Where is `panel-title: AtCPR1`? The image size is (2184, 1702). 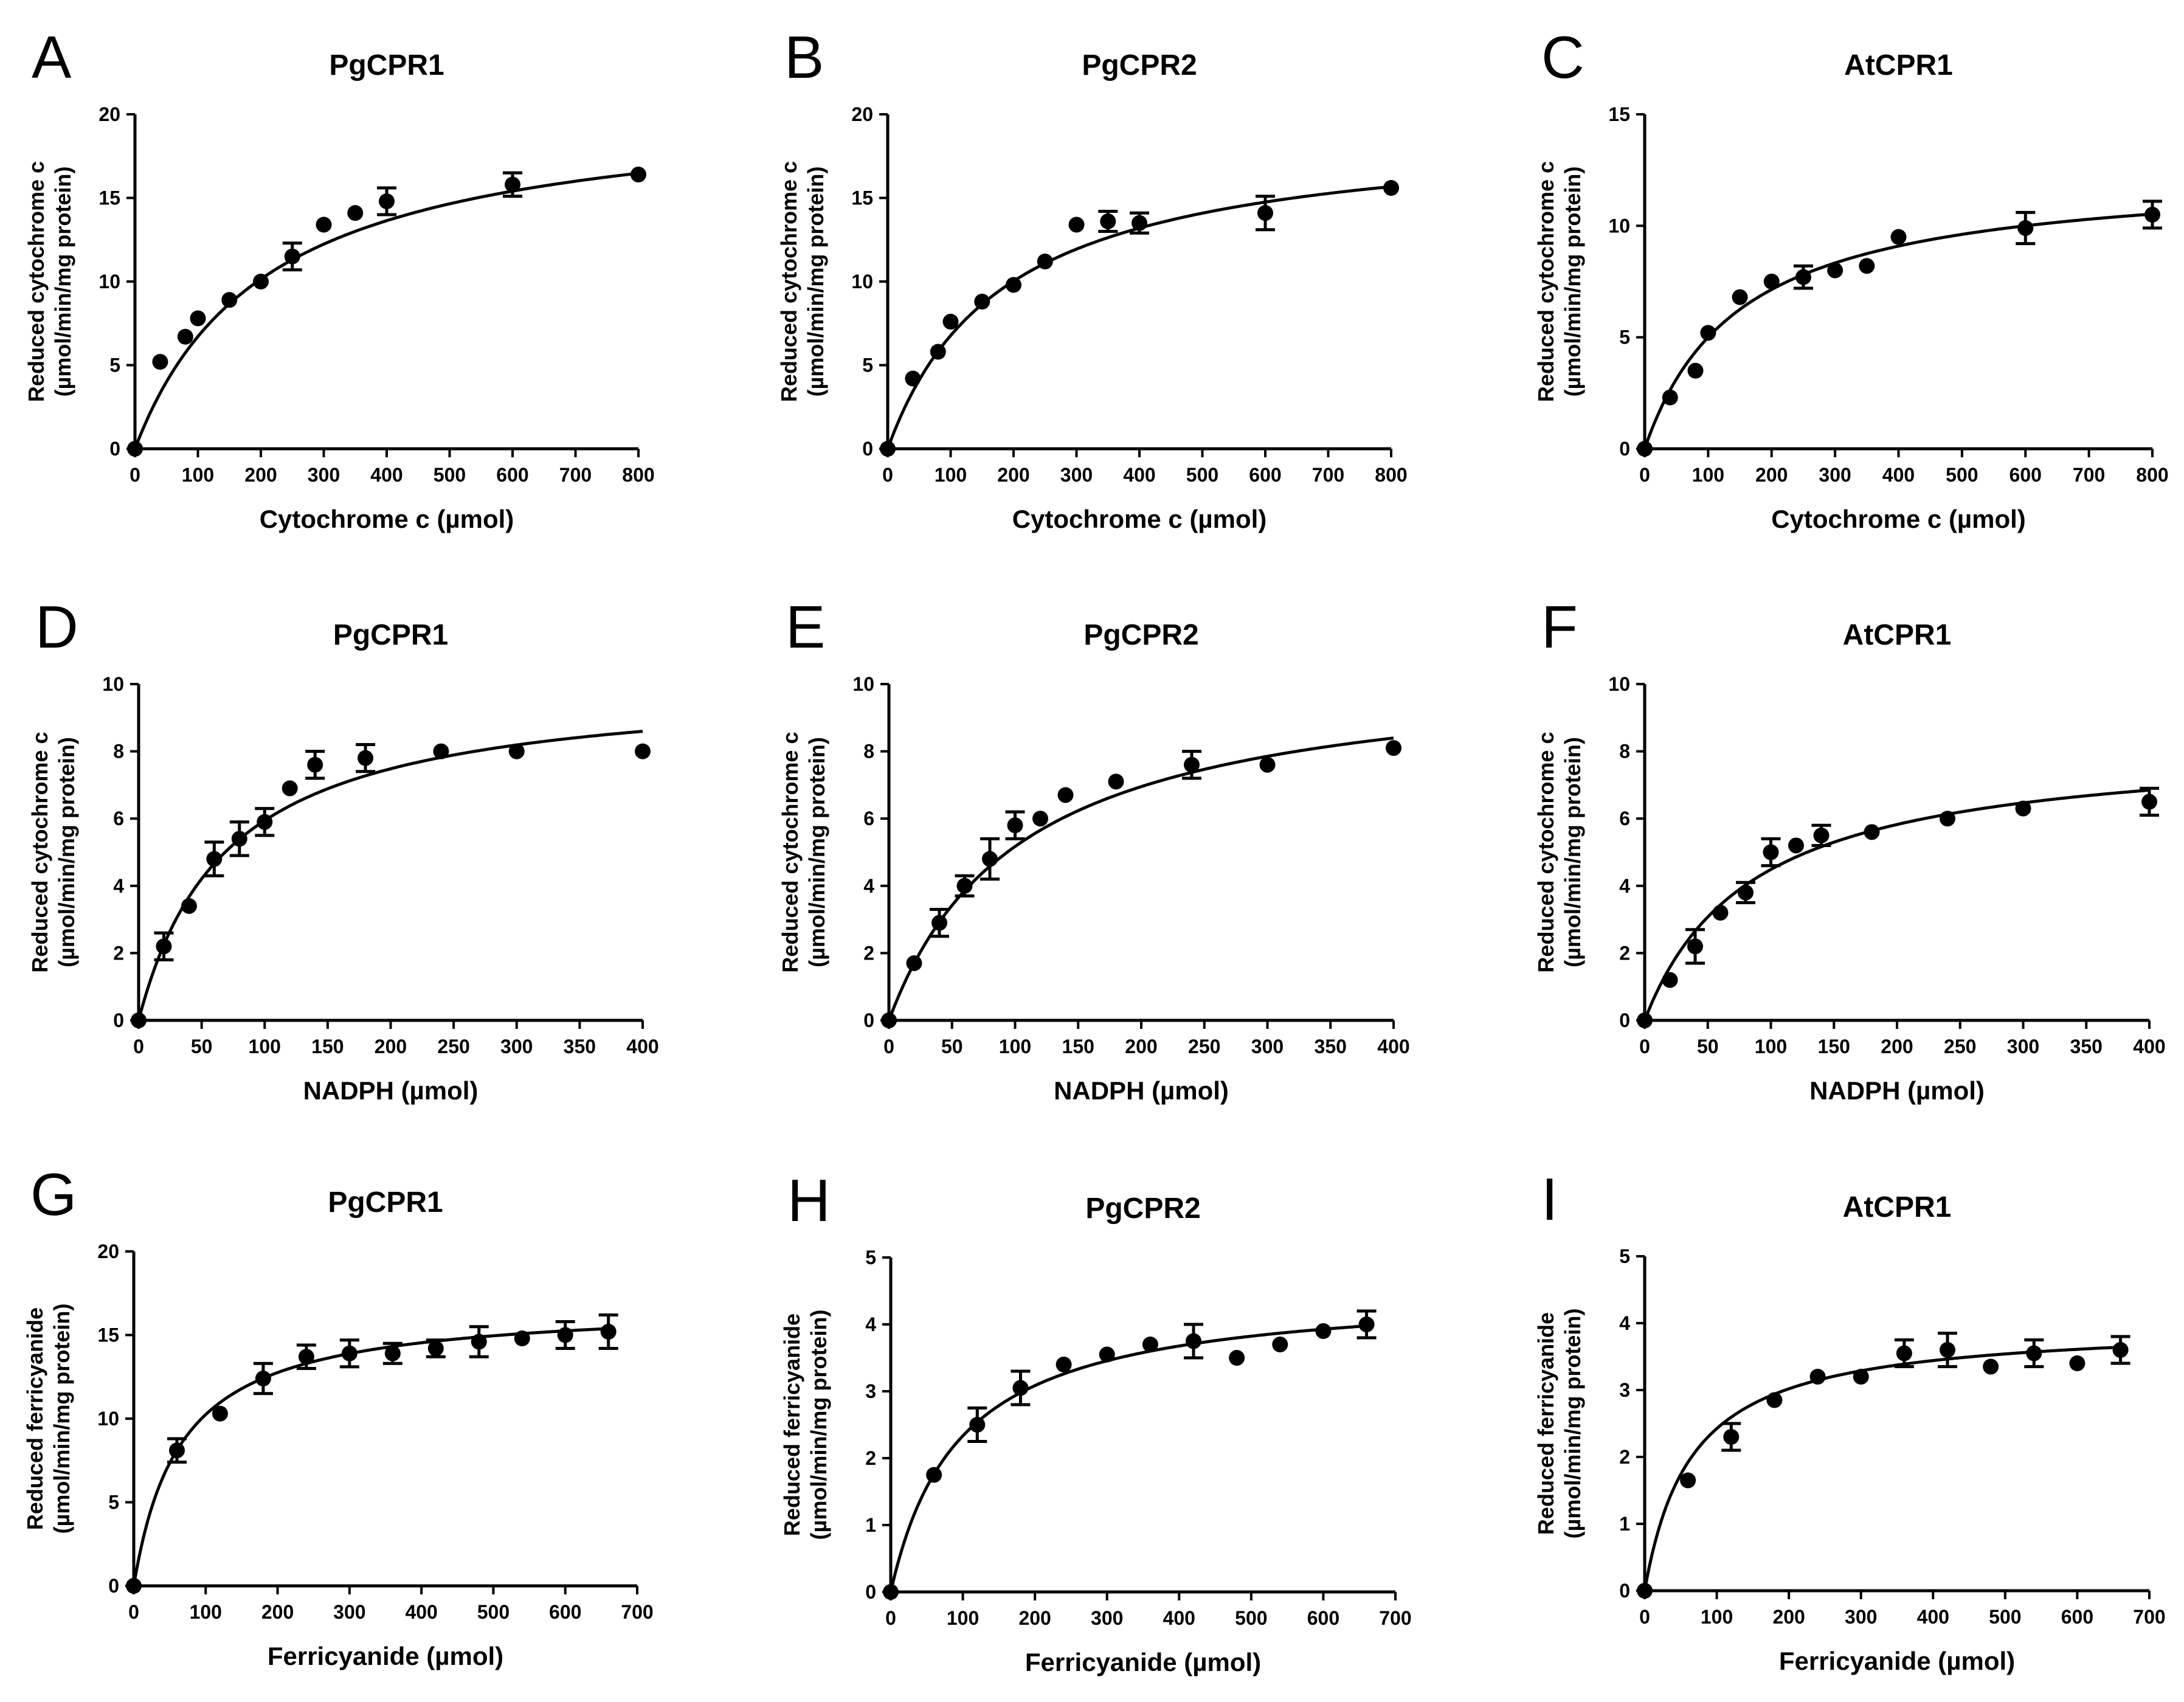
panel-title: AtCPR1 is located at coordinates (1897, 1207).